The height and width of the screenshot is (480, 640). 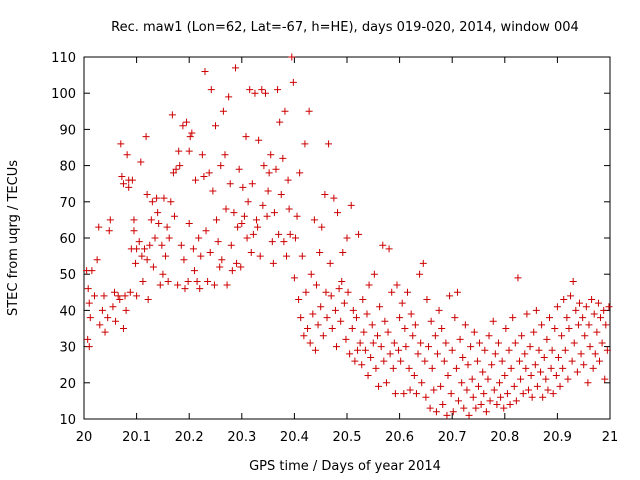 What do you see at coordinates (84, 437) in the screenshot?
I see `x-tick-label: 20` at bounding box center [84, 437].